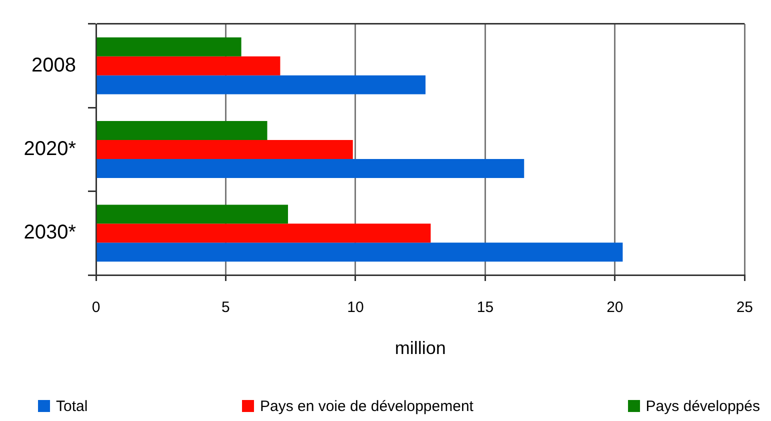  I want to click on x-axis-title: million, so click(420, 348).